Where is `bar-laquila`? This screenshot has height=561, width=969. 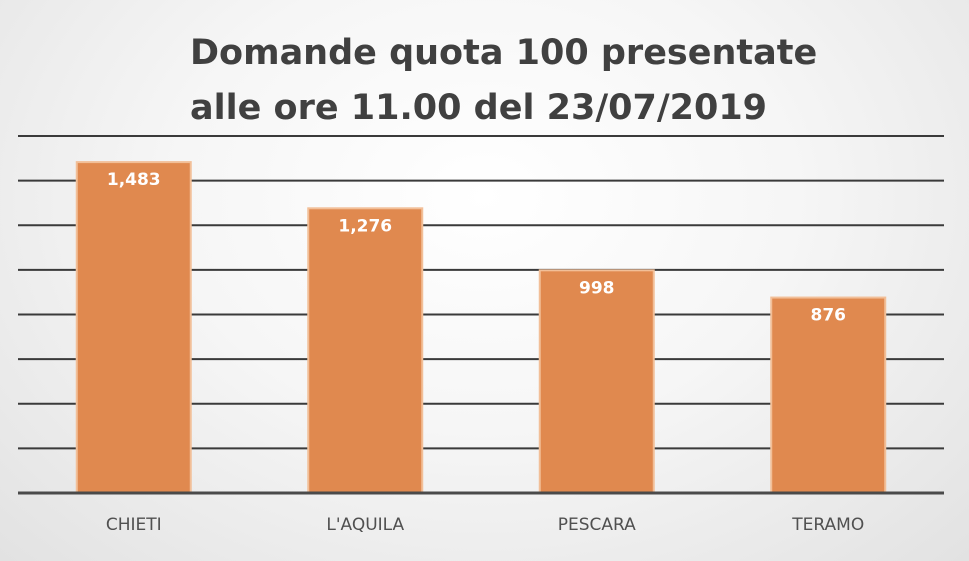 bar-laquila is located at coordinates (365, 350).